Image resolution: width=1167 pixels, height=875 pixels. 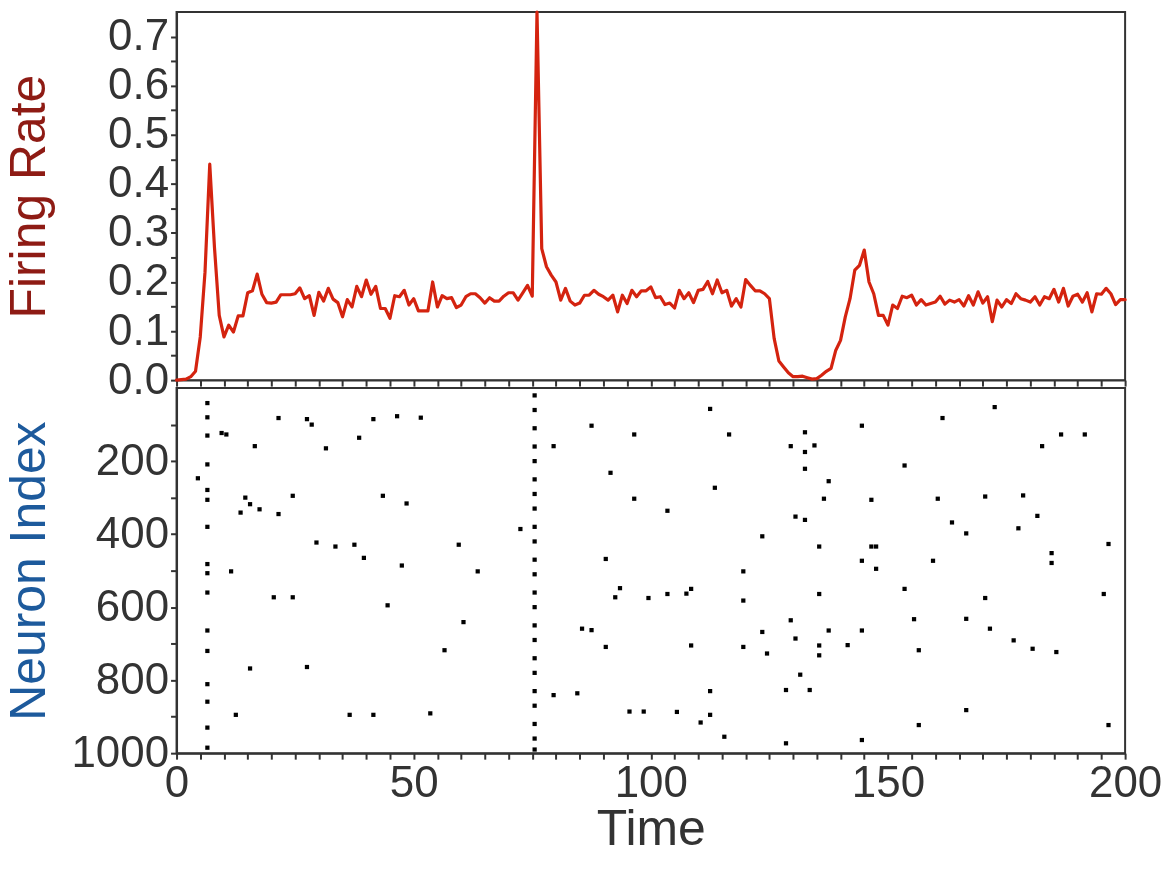 I want to click on y-tick-label: 200, so click(x=132, y=459).